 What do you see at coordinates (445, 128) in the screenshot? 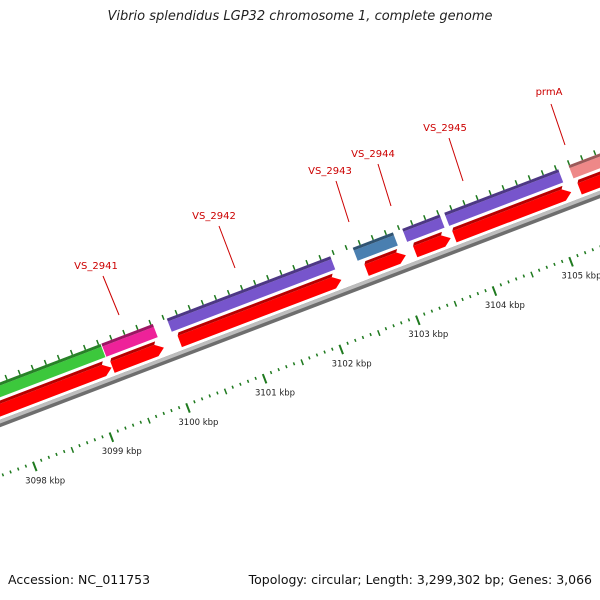
I see `gene-label: VS_2945` at bounding box center [445, 128].